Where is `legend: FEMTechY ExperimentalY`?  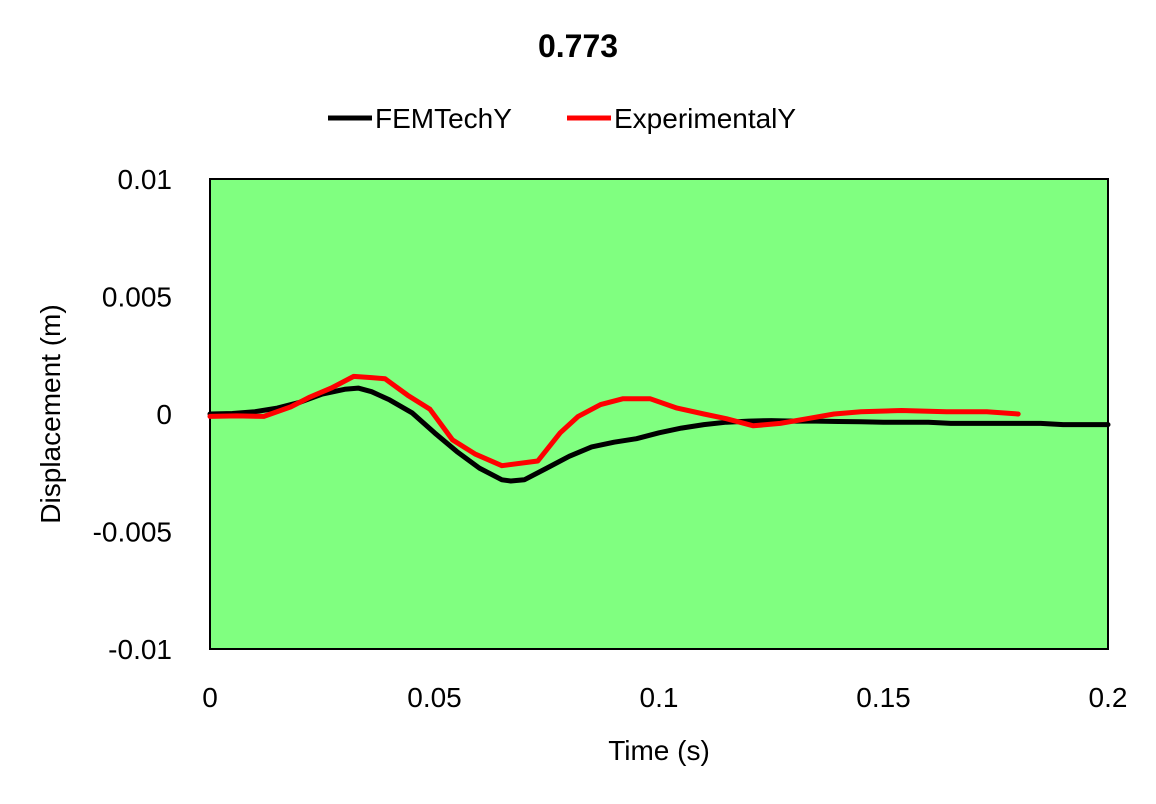 legend: FEMTechY ExperimentalY is located at coordinates (562, 118).